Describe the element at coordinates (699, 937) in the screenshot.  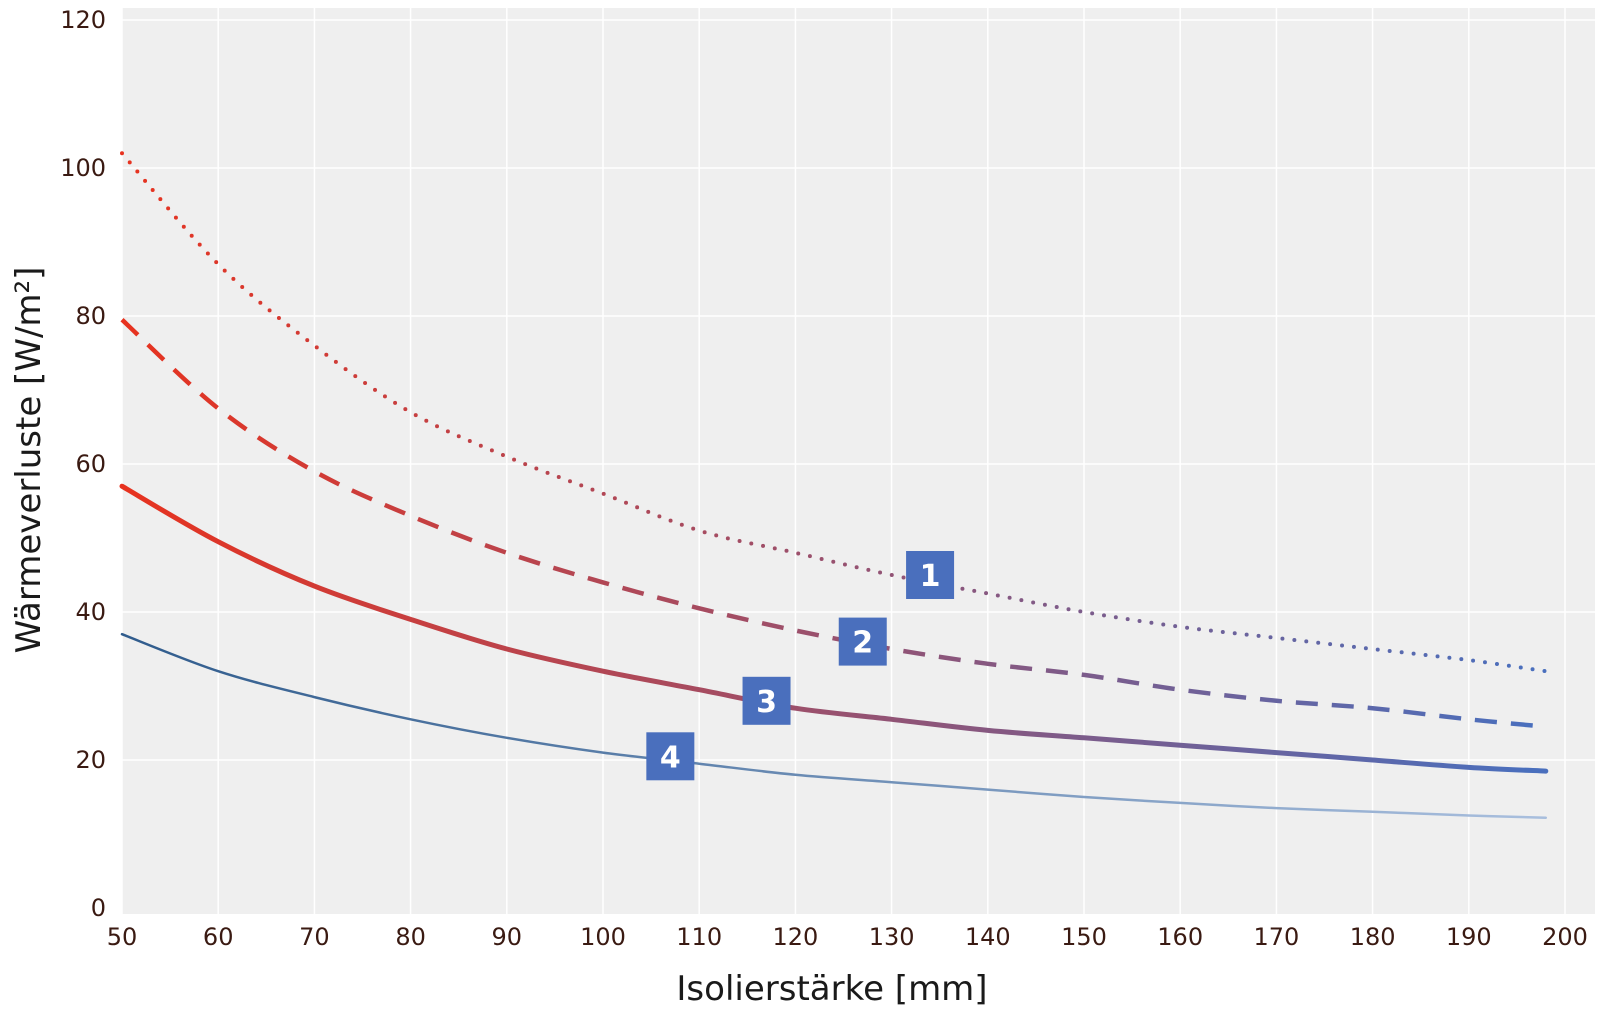
I see `x-tick-label: 110` at that location.